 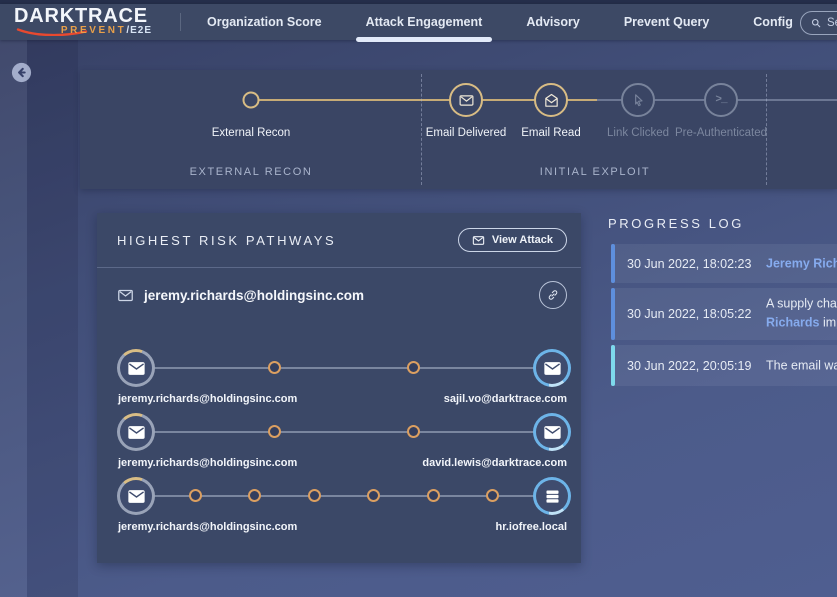 I want to click on step-label-link-clicked: Link Clicked, so click(x=638, y=133).